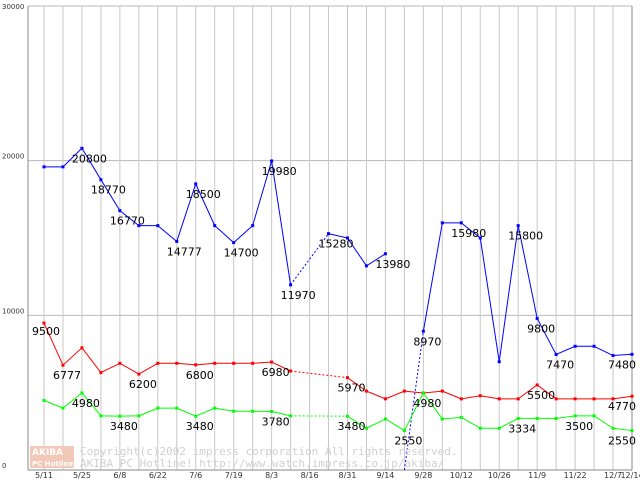 The width and height of the screenshot is (640, 480). Describe the element at coordinates (13, 311) in the screenshot. I see `y-tick-label: 10000` at that location.